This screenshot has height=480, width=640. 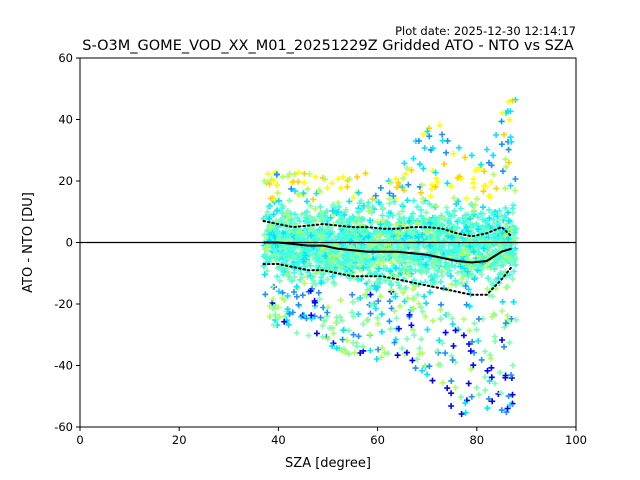 I want to click on x-axis-label: SZA [degree], so click(x=328, y=463).